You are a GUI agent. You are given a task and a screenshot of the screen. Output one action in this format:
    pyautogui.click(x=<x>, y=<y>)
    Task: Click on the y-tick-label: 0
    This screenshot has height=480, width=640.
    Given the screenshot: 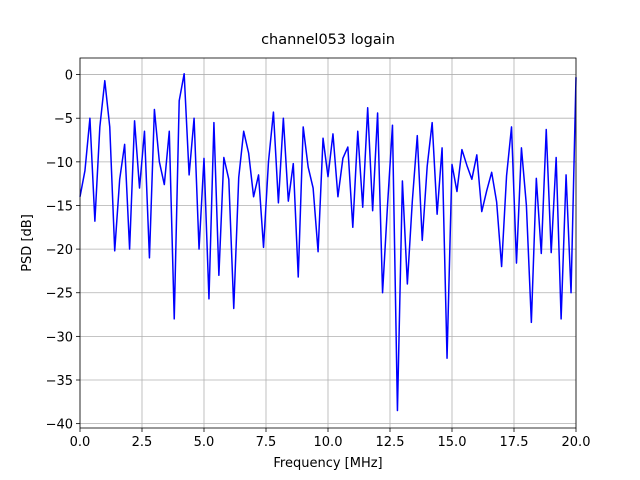 What is the action you would take?
    pyautogui.click(x=69, y=76)
    